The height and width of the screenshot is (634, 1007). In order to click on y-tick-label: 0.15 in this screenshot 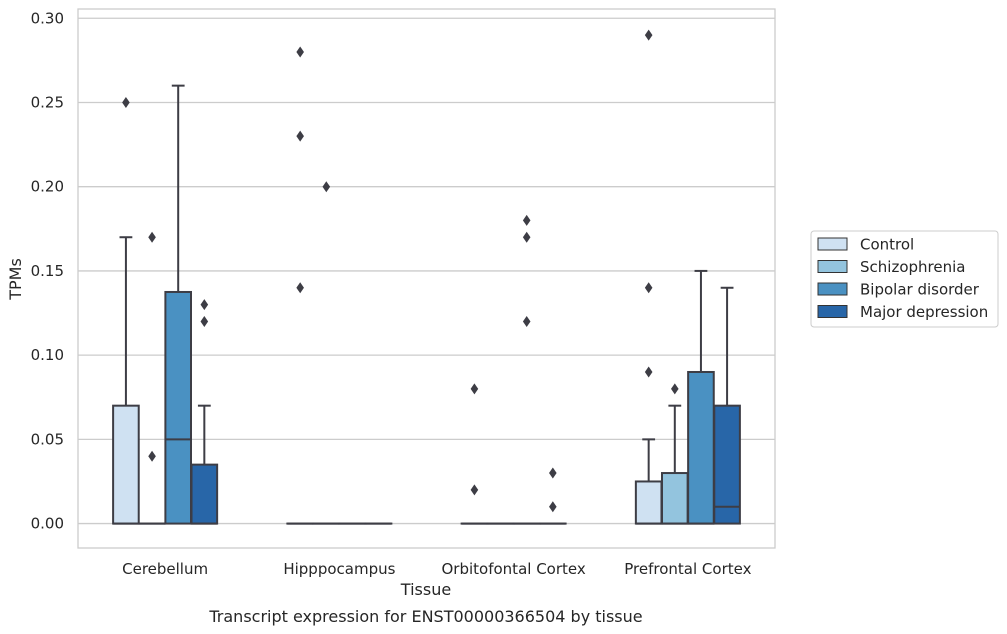, I will do `click(47, 271)`.